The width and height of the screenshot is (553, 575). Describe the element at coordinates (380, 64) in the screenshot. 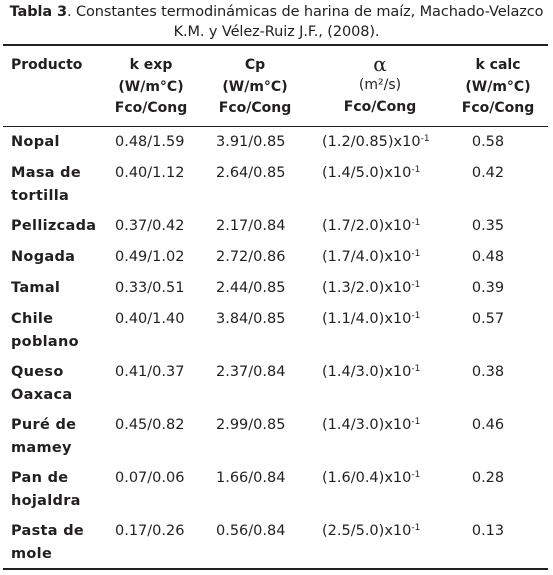

I see `header-alpha-title: α` at that location.